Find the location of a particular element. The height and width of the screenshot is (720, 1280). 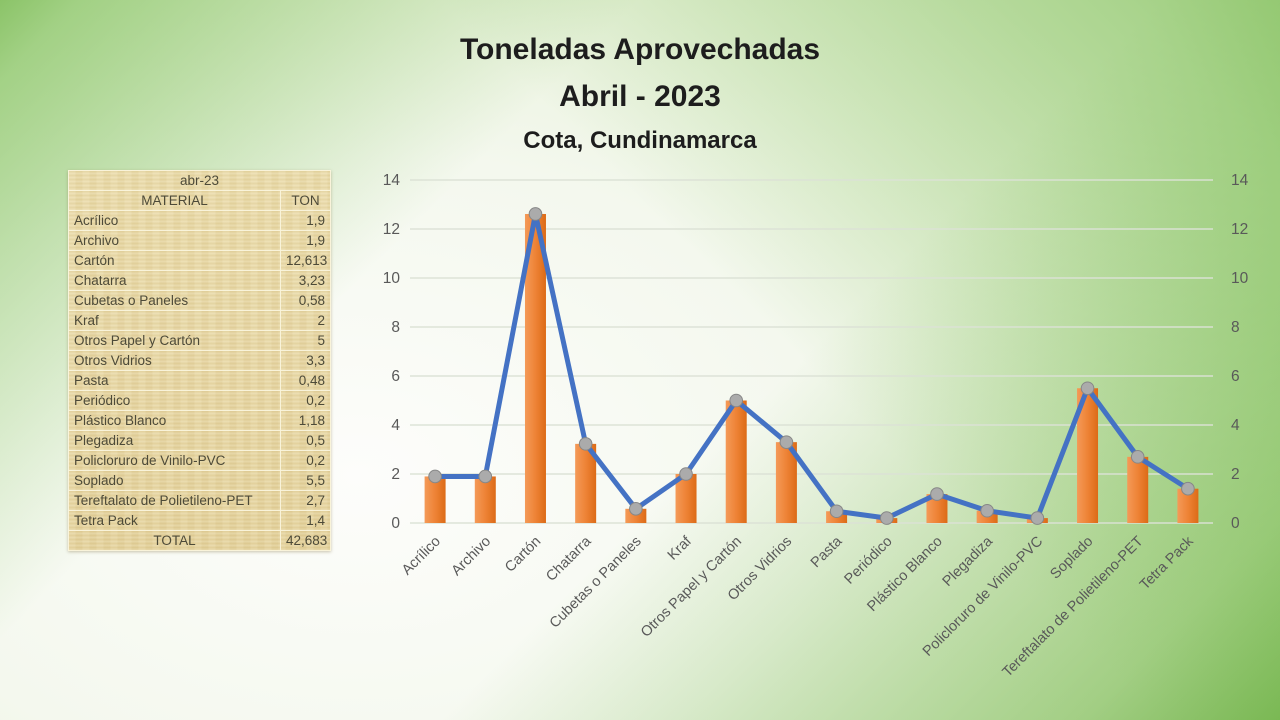

x-axis-category-label: Acrílico is located at coordinates (421, 556).